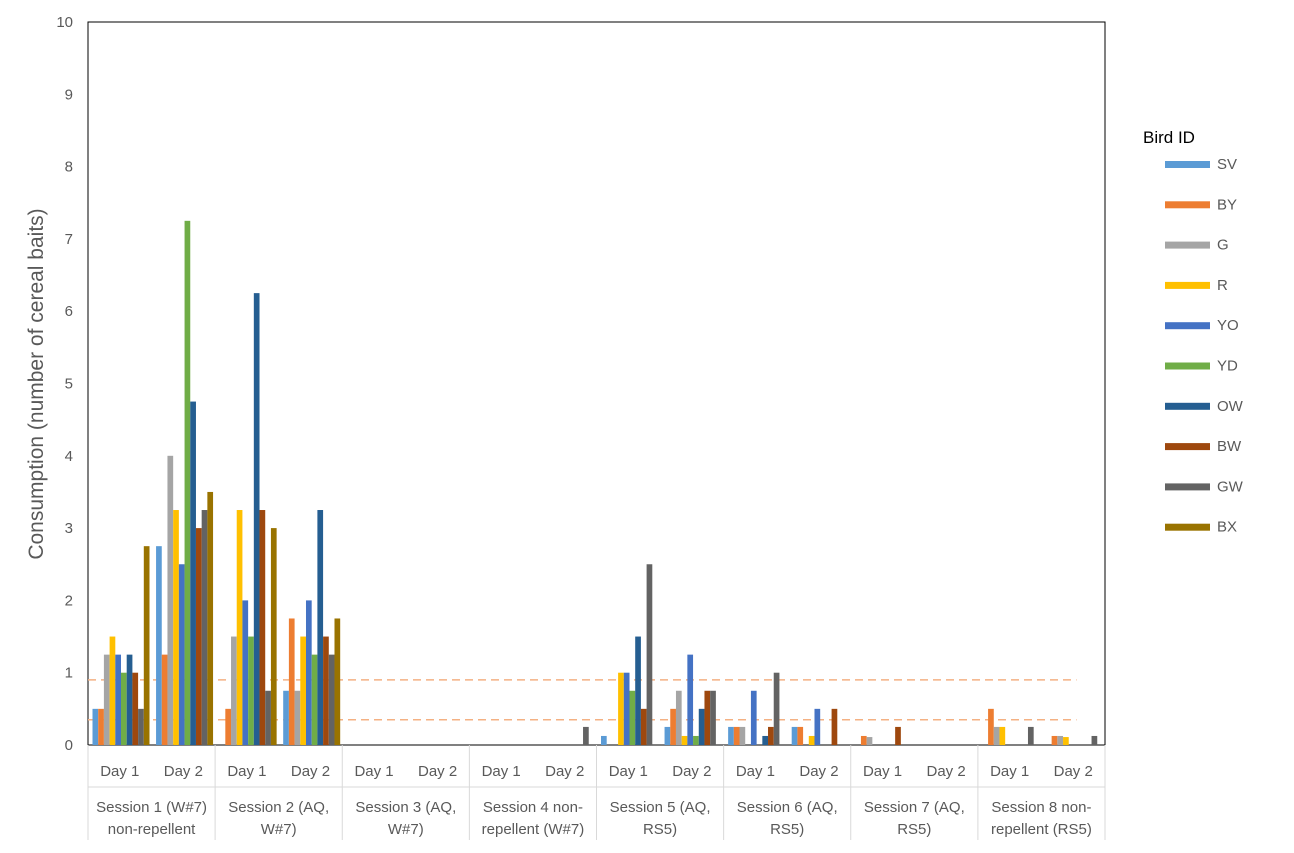 The width and height of the screenshot is (1294, 853). Describe the element at coordinates (582, 700) in the screenshot. I see `reference-lines` at that location.